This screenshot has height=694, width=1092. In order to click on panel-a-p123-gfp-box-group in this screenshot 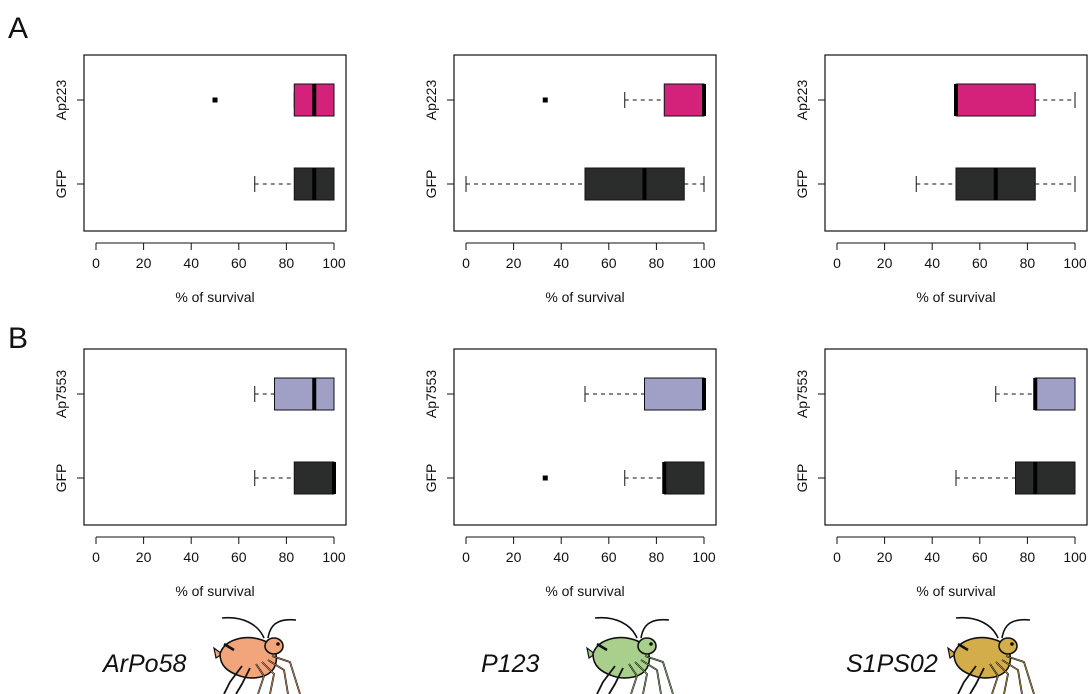, I will do `click(585, 184)`.